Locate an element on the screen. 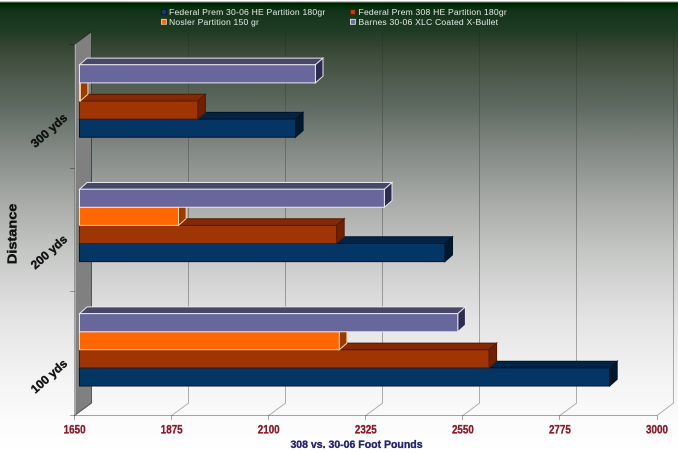  svg-text: 200 yds is located at coordinates (49, 252).